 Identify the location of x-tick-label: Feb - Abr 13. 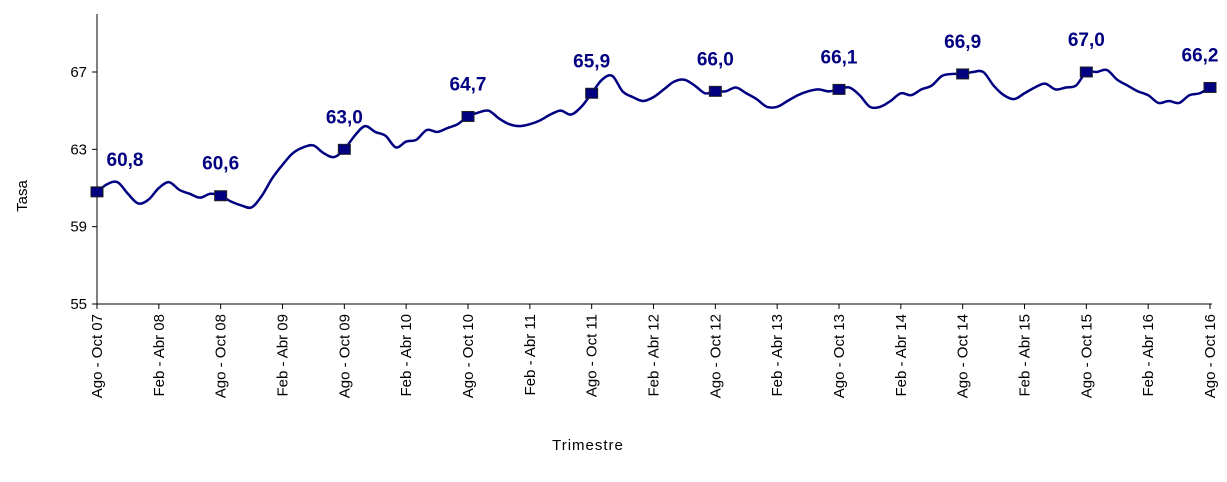
(777, 355).